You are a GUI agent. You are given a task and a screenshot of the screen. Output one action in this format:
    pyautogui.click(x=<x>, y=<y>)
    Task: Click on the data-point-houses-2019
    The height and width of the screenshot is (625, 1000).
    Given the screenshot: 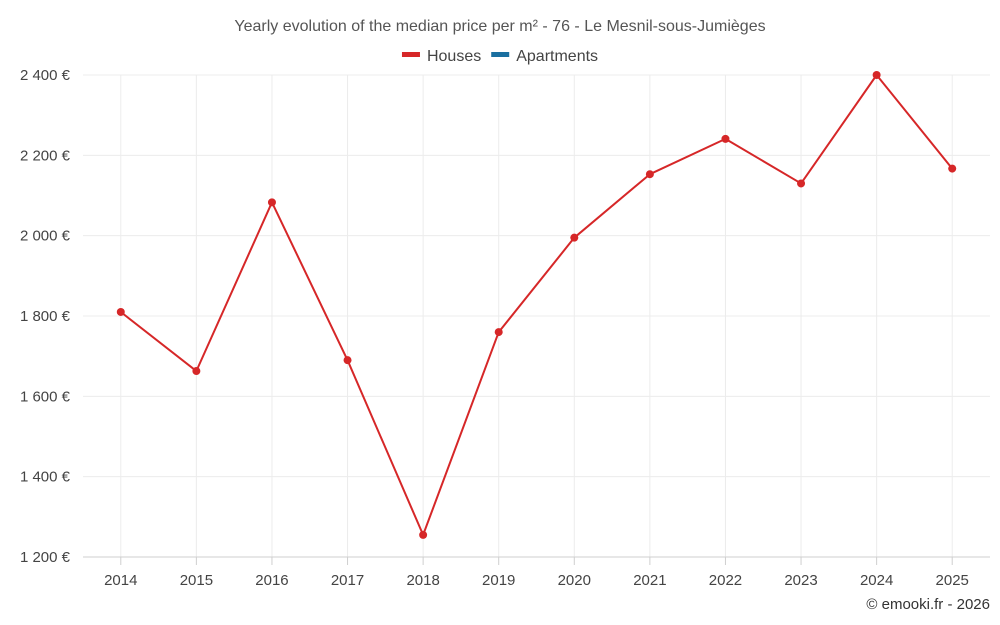 What is the action you would take?
    pyautogui.click(x=498, y=332)
    